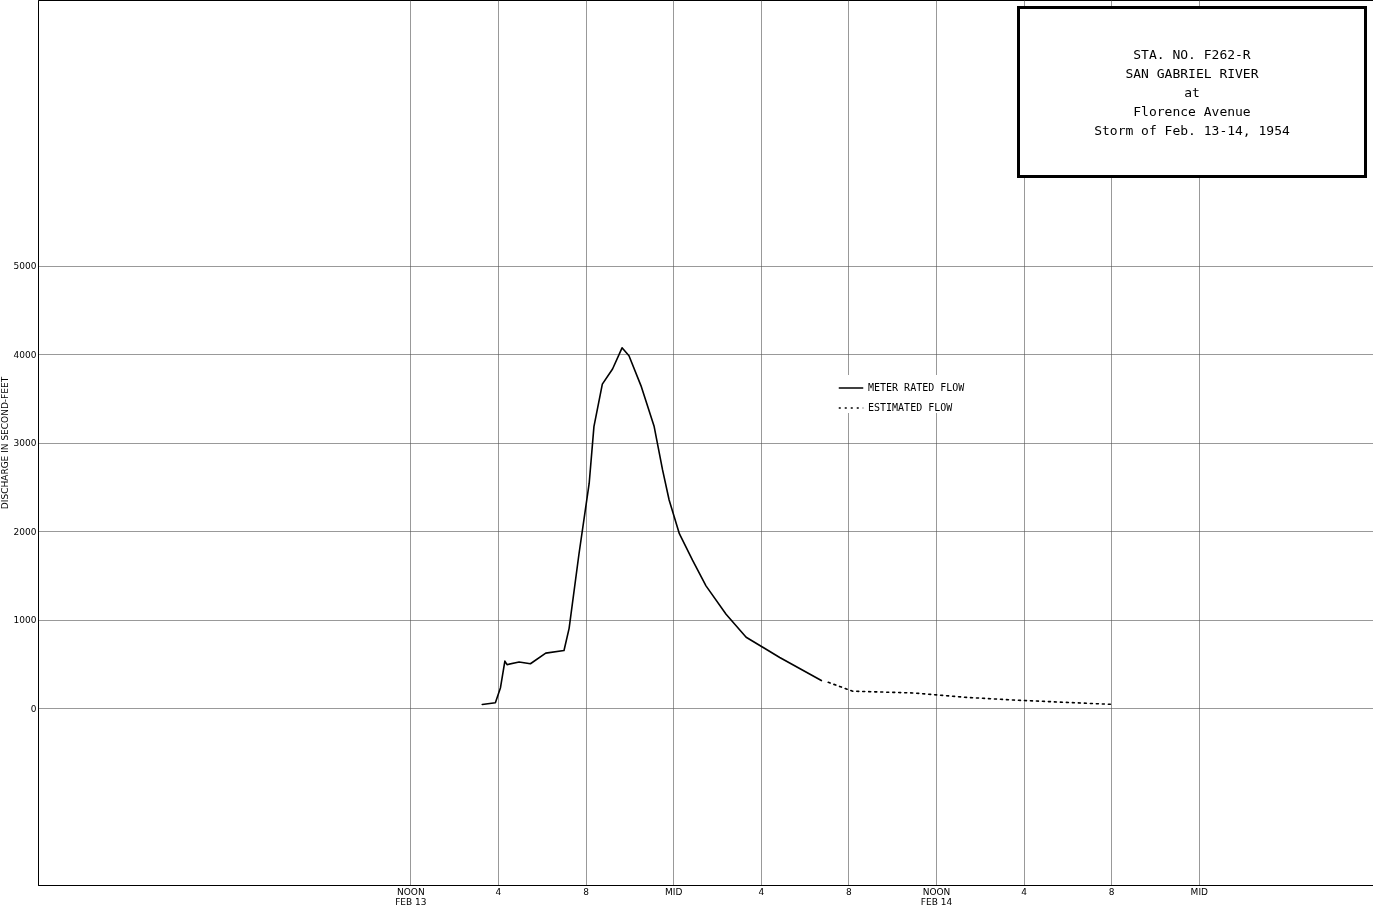  Describe the element at coordinates (652, 526) in the screenshot. I see `line-series` at that location.